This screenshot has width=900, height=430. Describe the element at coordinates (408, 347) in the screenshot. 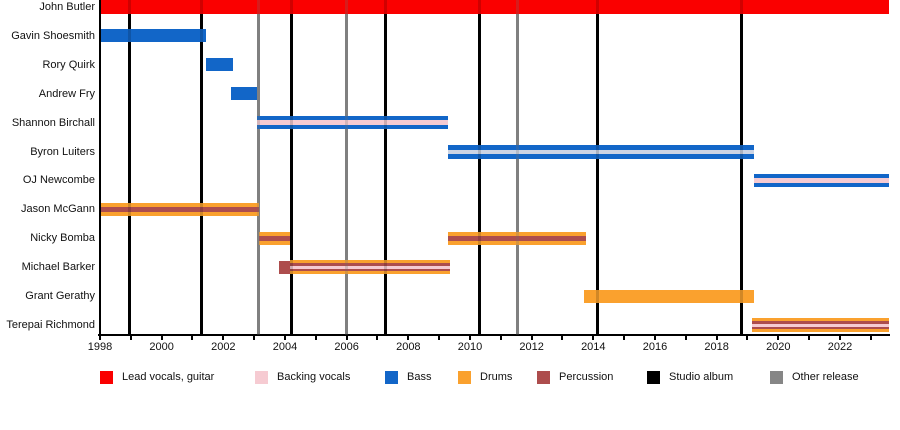

I see `x-tick-label: 2008` at that location.